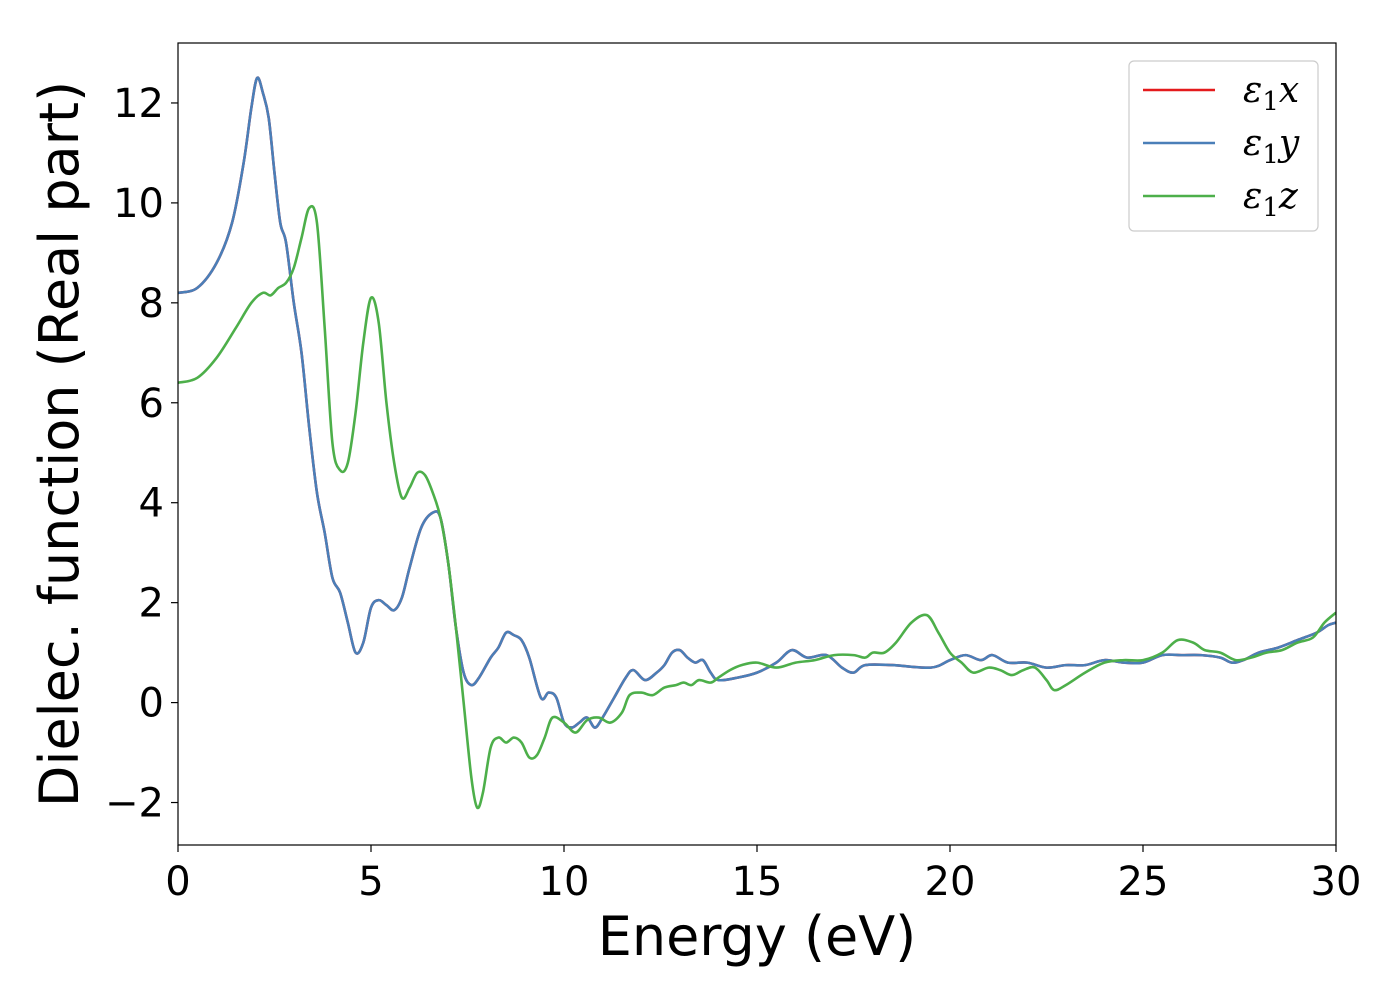 This screenshot has height=1000, width=1400. Describe the element at coordinates (151, 604) in the screenshot. I see `y-tick-label: 2` at that location.